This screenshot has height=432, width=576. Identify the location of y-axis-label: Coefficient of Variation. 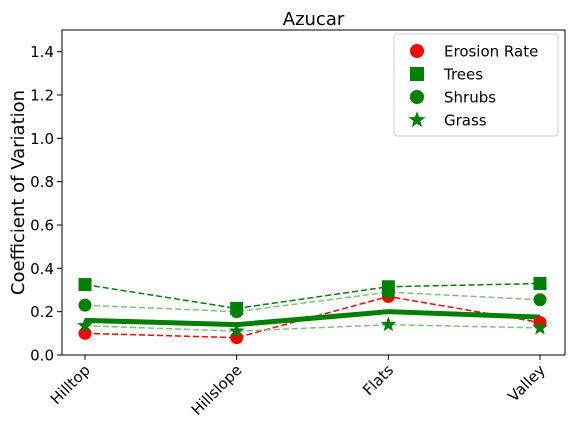
(18, 192).